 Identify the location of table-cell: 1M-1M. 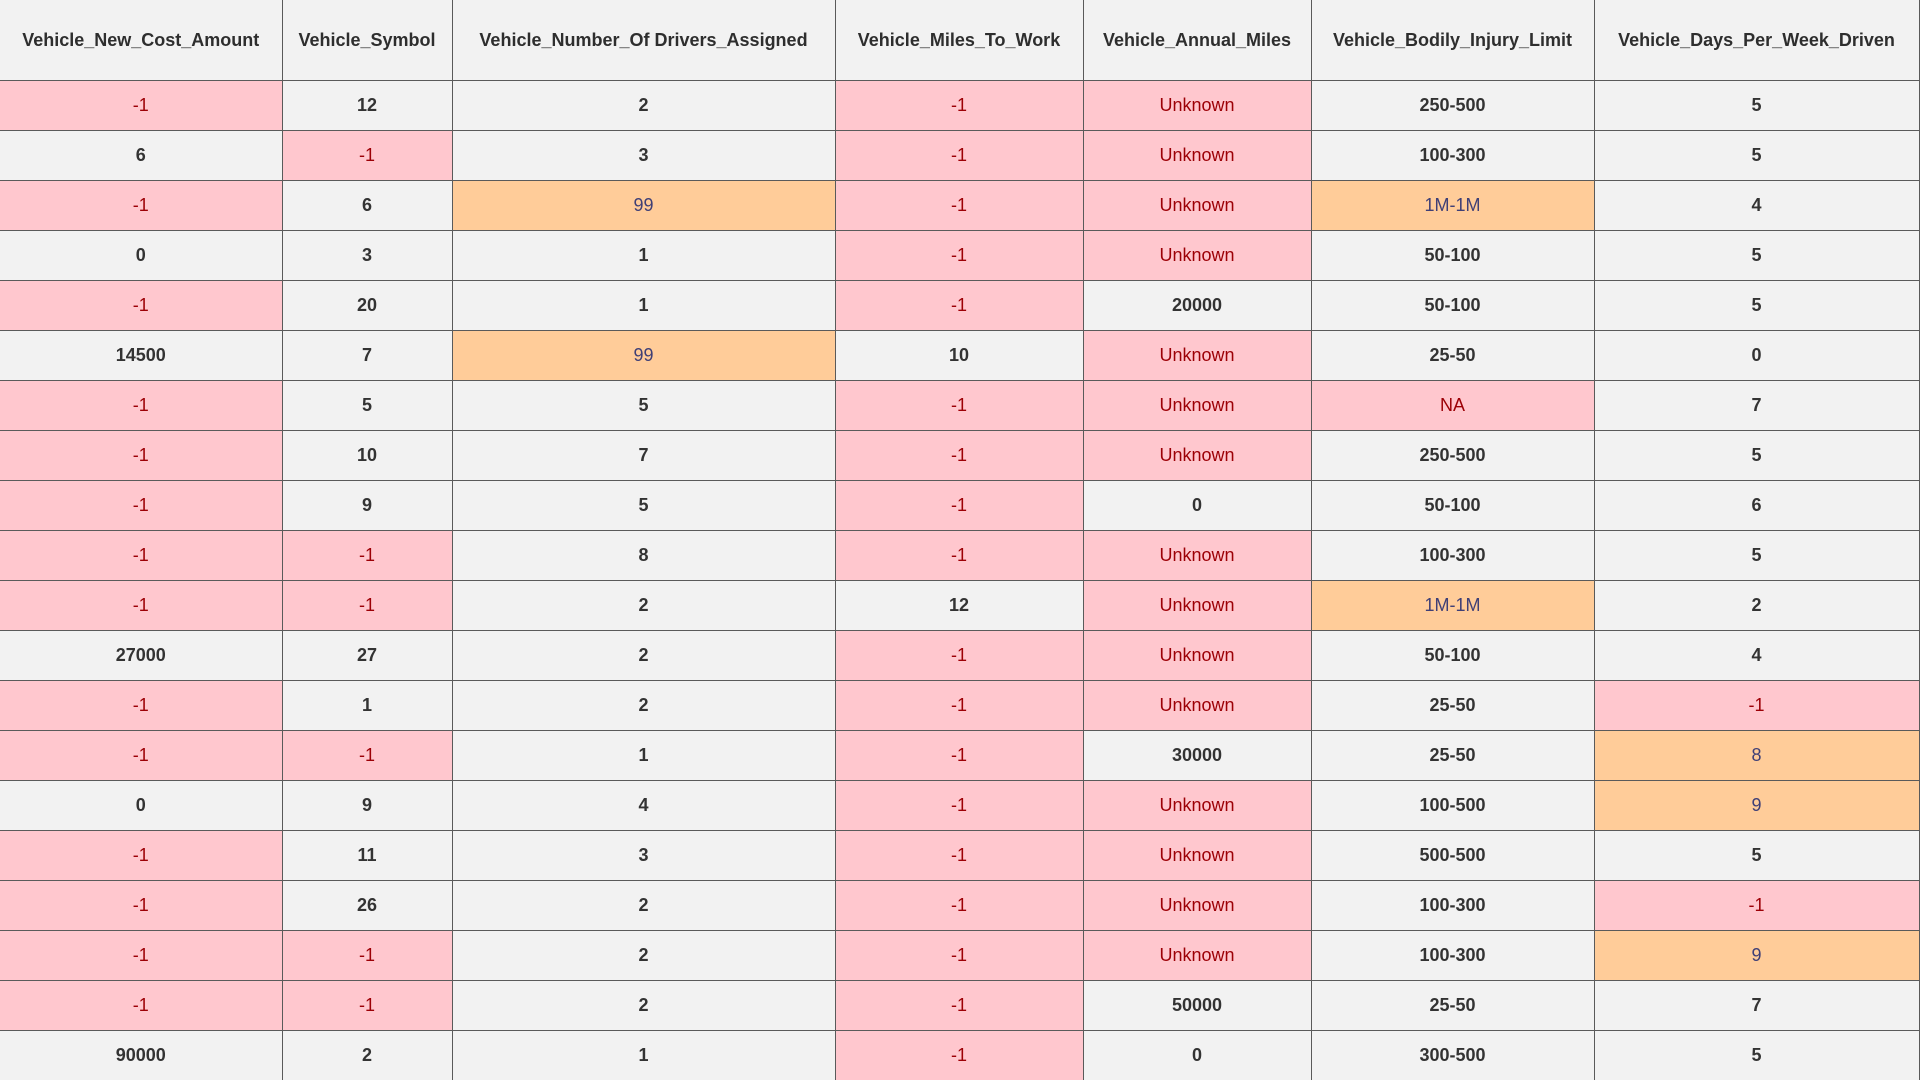
(1452, 605).